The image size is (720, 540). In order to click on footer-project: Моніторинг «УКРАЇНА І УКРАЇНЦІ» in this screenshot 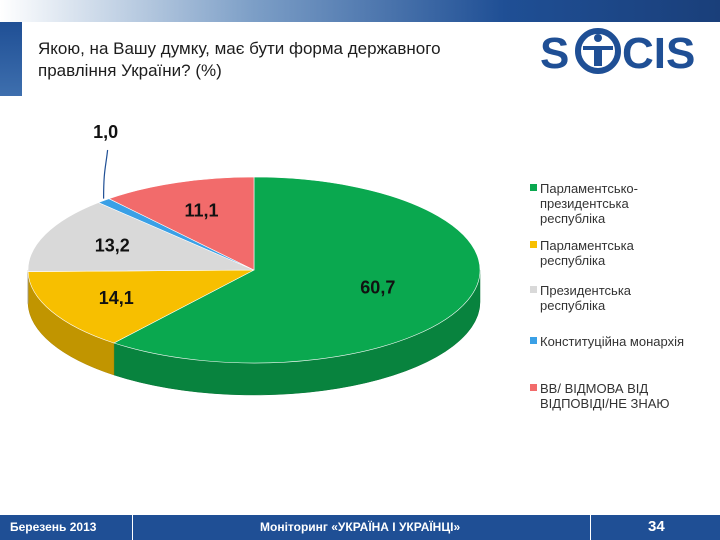, I will do `click(360, 527)`.